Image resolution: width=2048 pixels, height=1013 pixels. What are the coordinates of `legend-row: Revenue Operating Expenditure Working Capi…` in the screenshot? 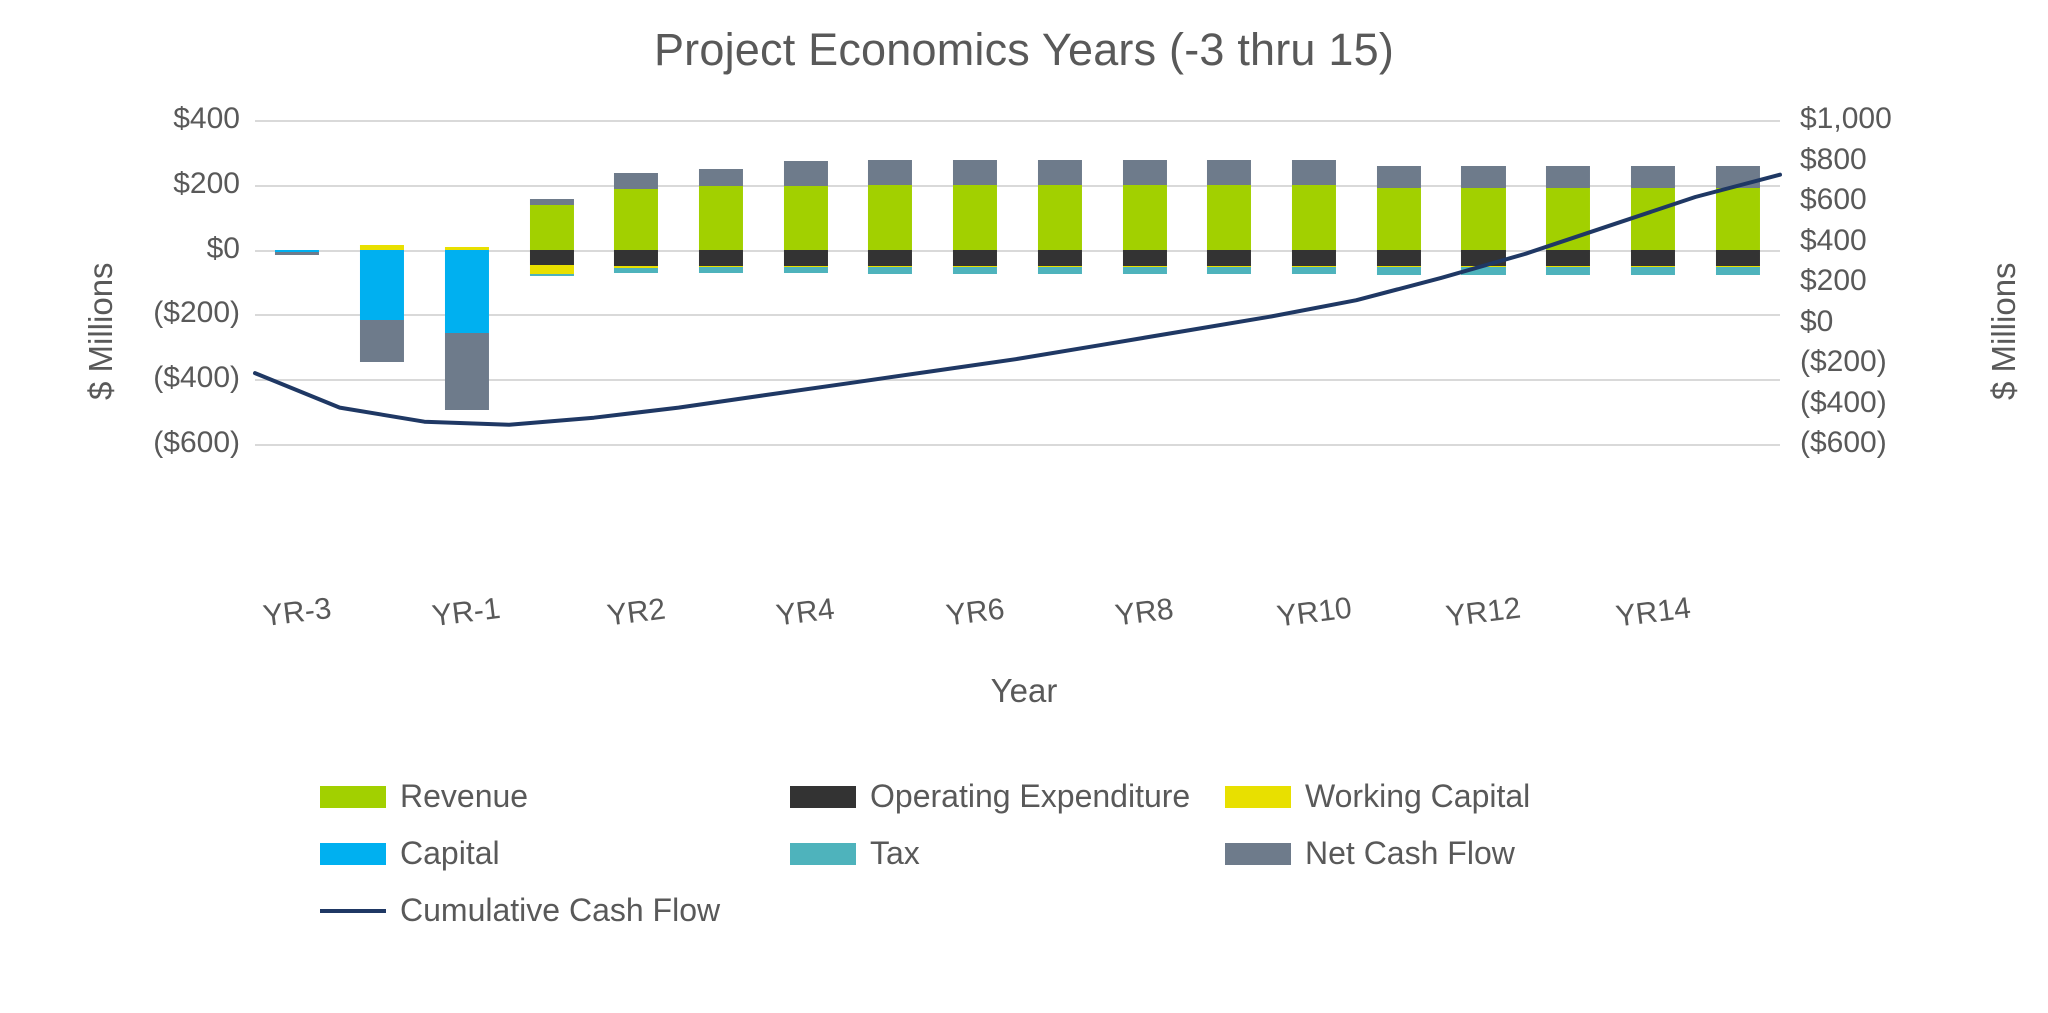 It's located at (990, 796).